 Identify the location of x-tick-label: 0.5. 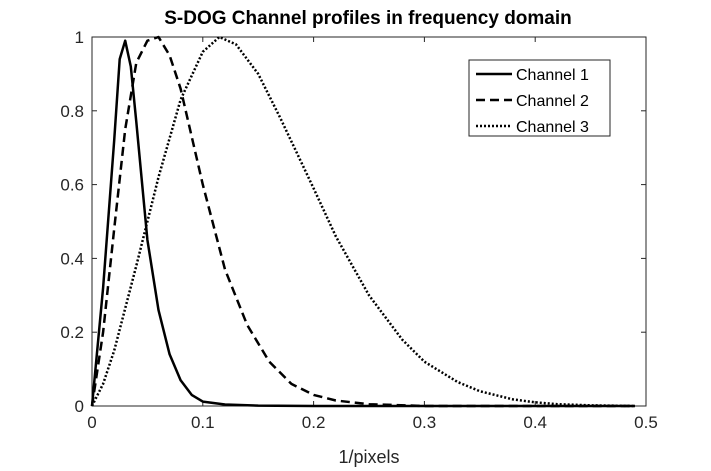
(646, 422).